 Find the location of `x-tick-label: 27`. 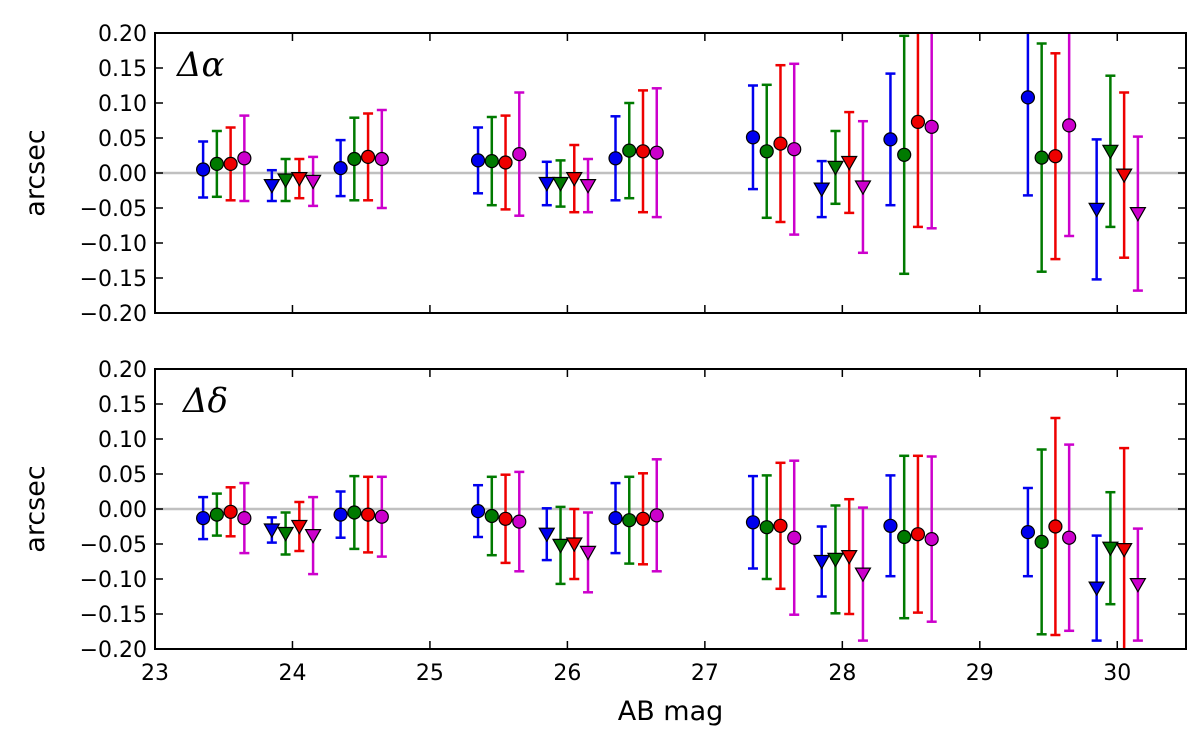

x-tick-label: 27 is located at coordinates (705, 673).